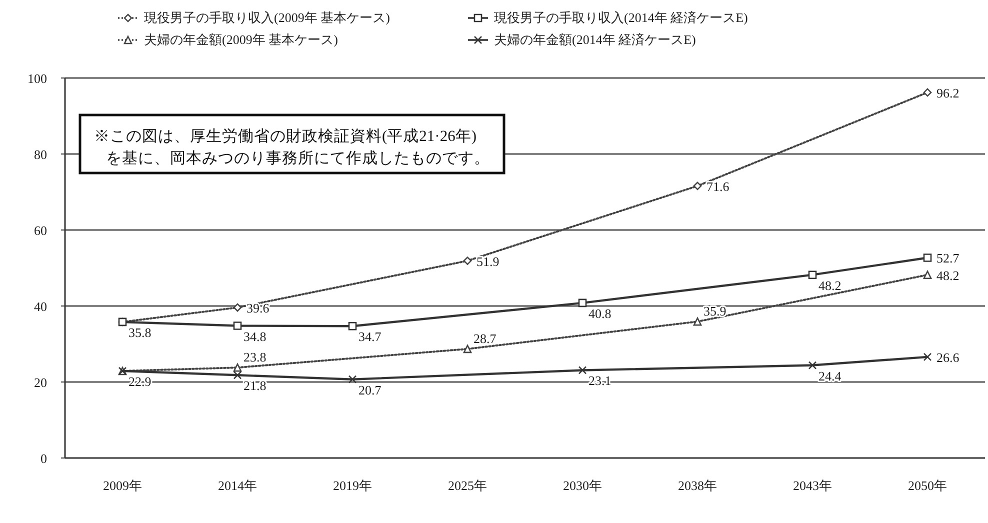 Image resolution: width=988 pixels, height=523 pixels. I want to click on data-label: 24.4, so click(830, 376).